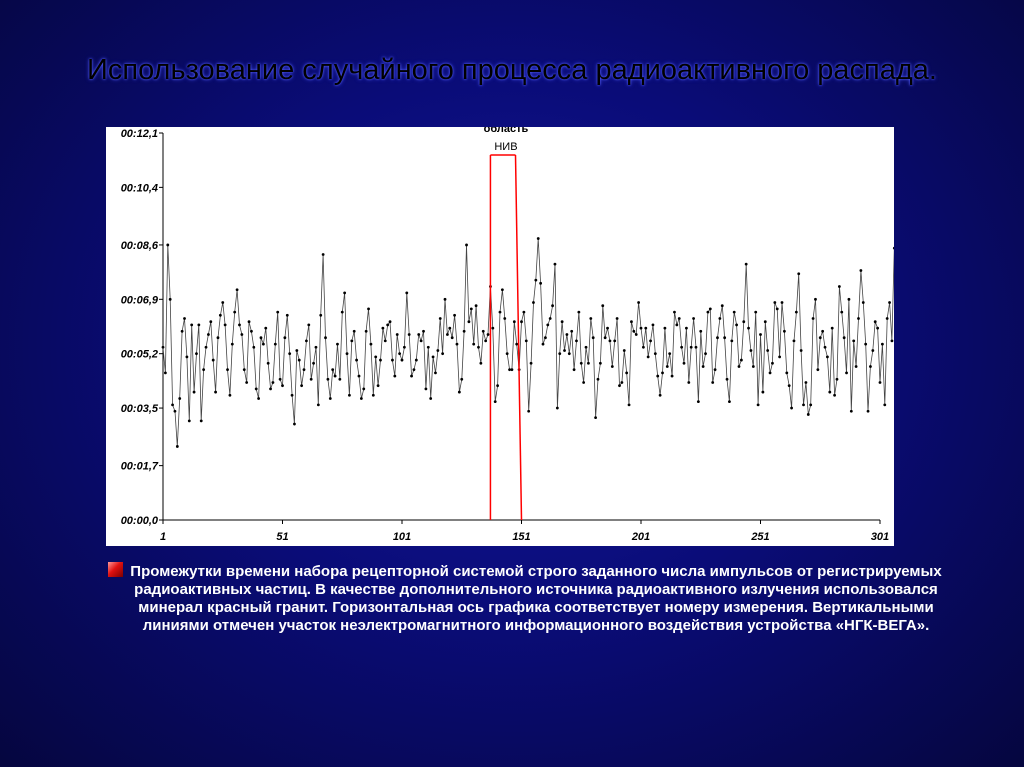 The image size is (1024, 767). What do you see at coordinates (282, 537) in the screenshot?
I see `x-tick-label: 51` at bounding box center [282, 537].